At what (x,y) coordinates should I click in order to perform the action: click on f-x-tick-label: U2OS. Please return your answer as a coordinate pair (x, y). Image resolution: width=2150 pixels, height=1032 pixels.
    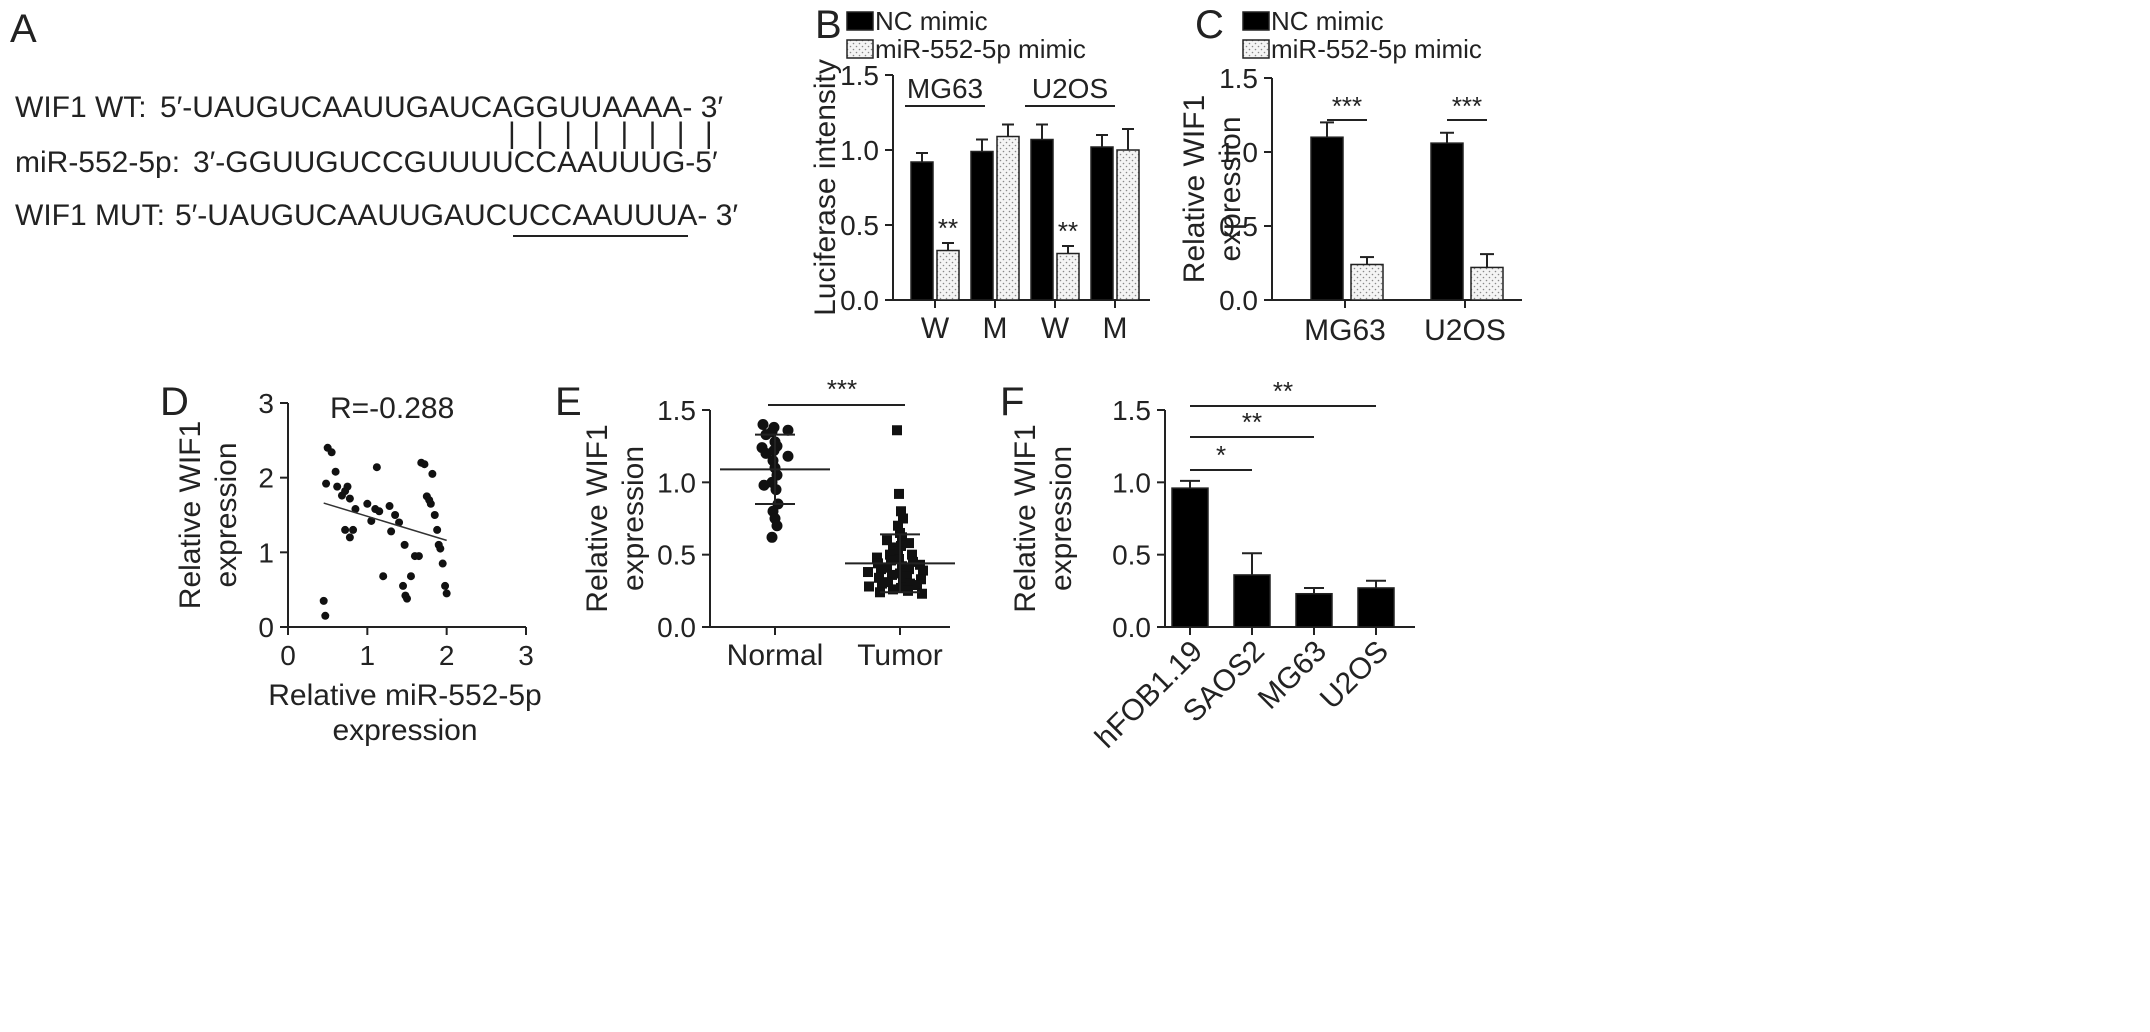
    Looking at the image, I should click on (1354, 675).